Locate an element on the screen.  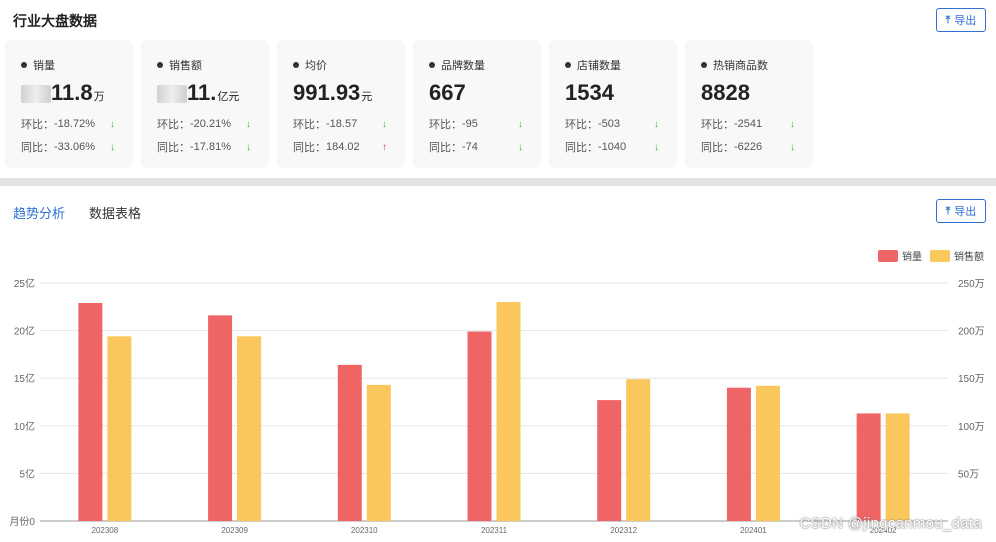
x-axis-tick: 202309 is located at coordinates (234, 530).